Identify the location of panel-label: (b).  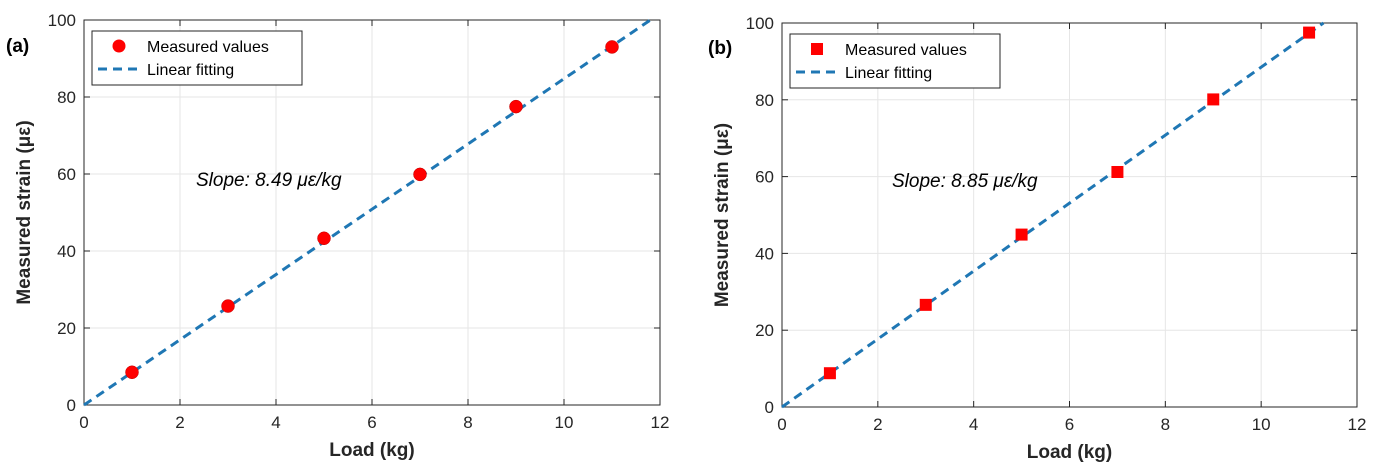
(720, 48).